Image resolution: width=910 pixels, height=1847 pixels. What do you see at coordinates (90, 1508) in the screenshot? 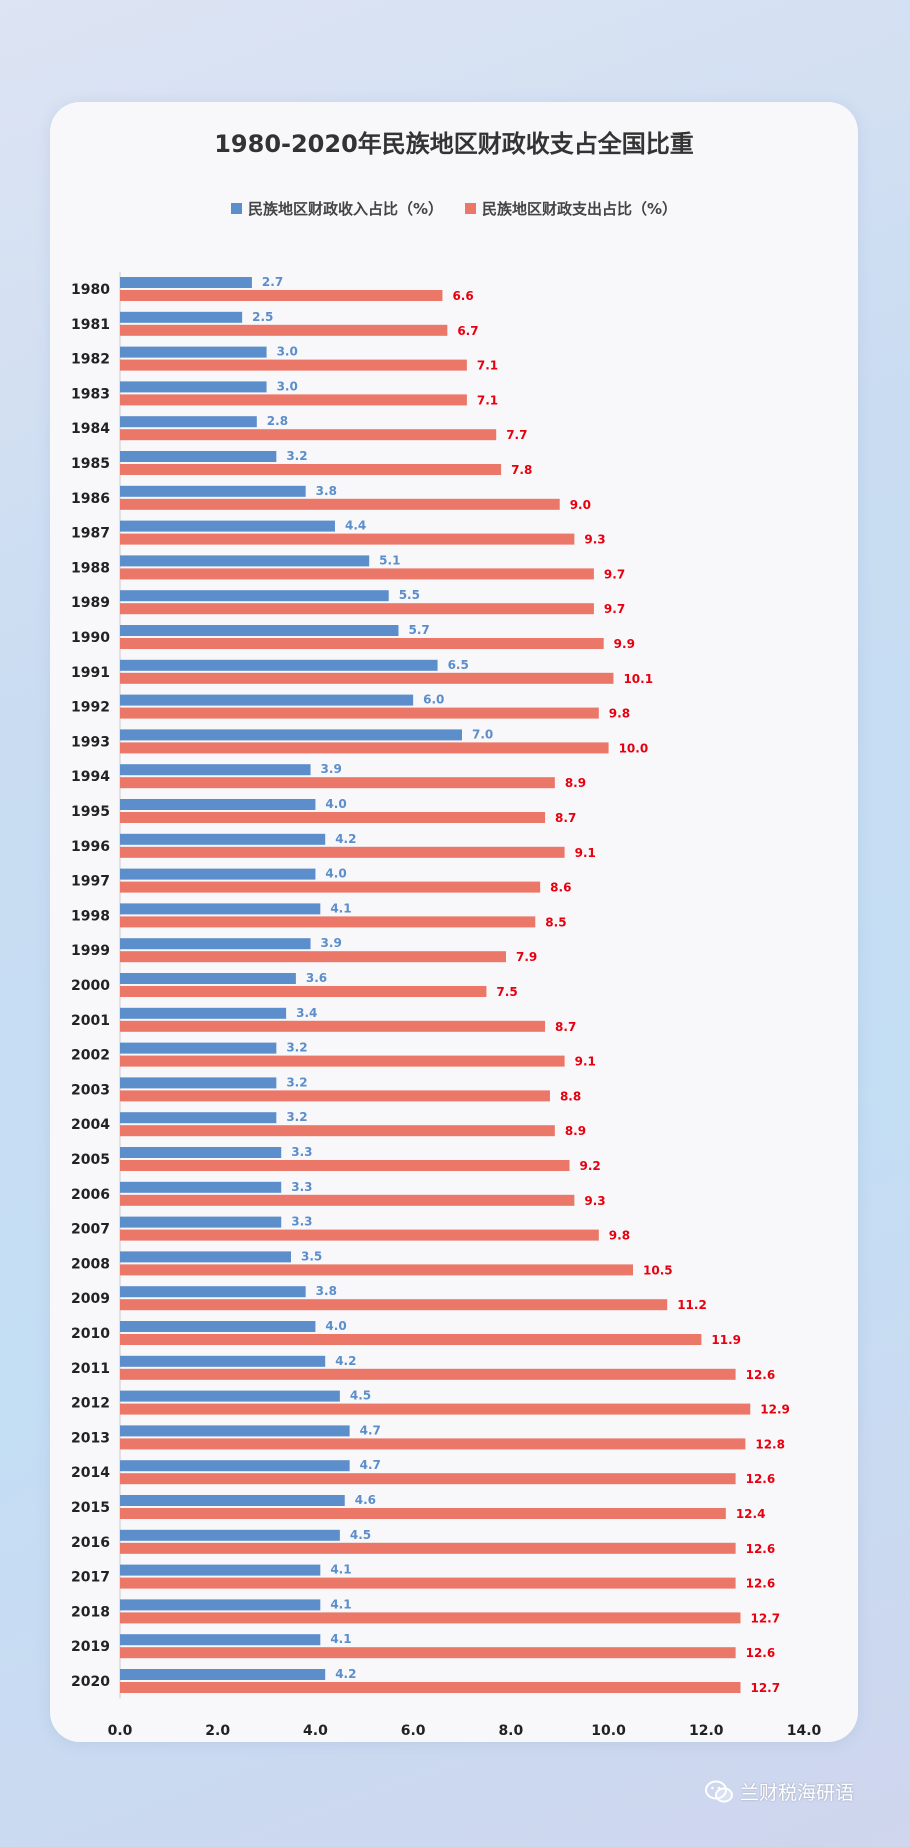
I see `y-tick-label: 2015` at bounding box center [90, 1508].